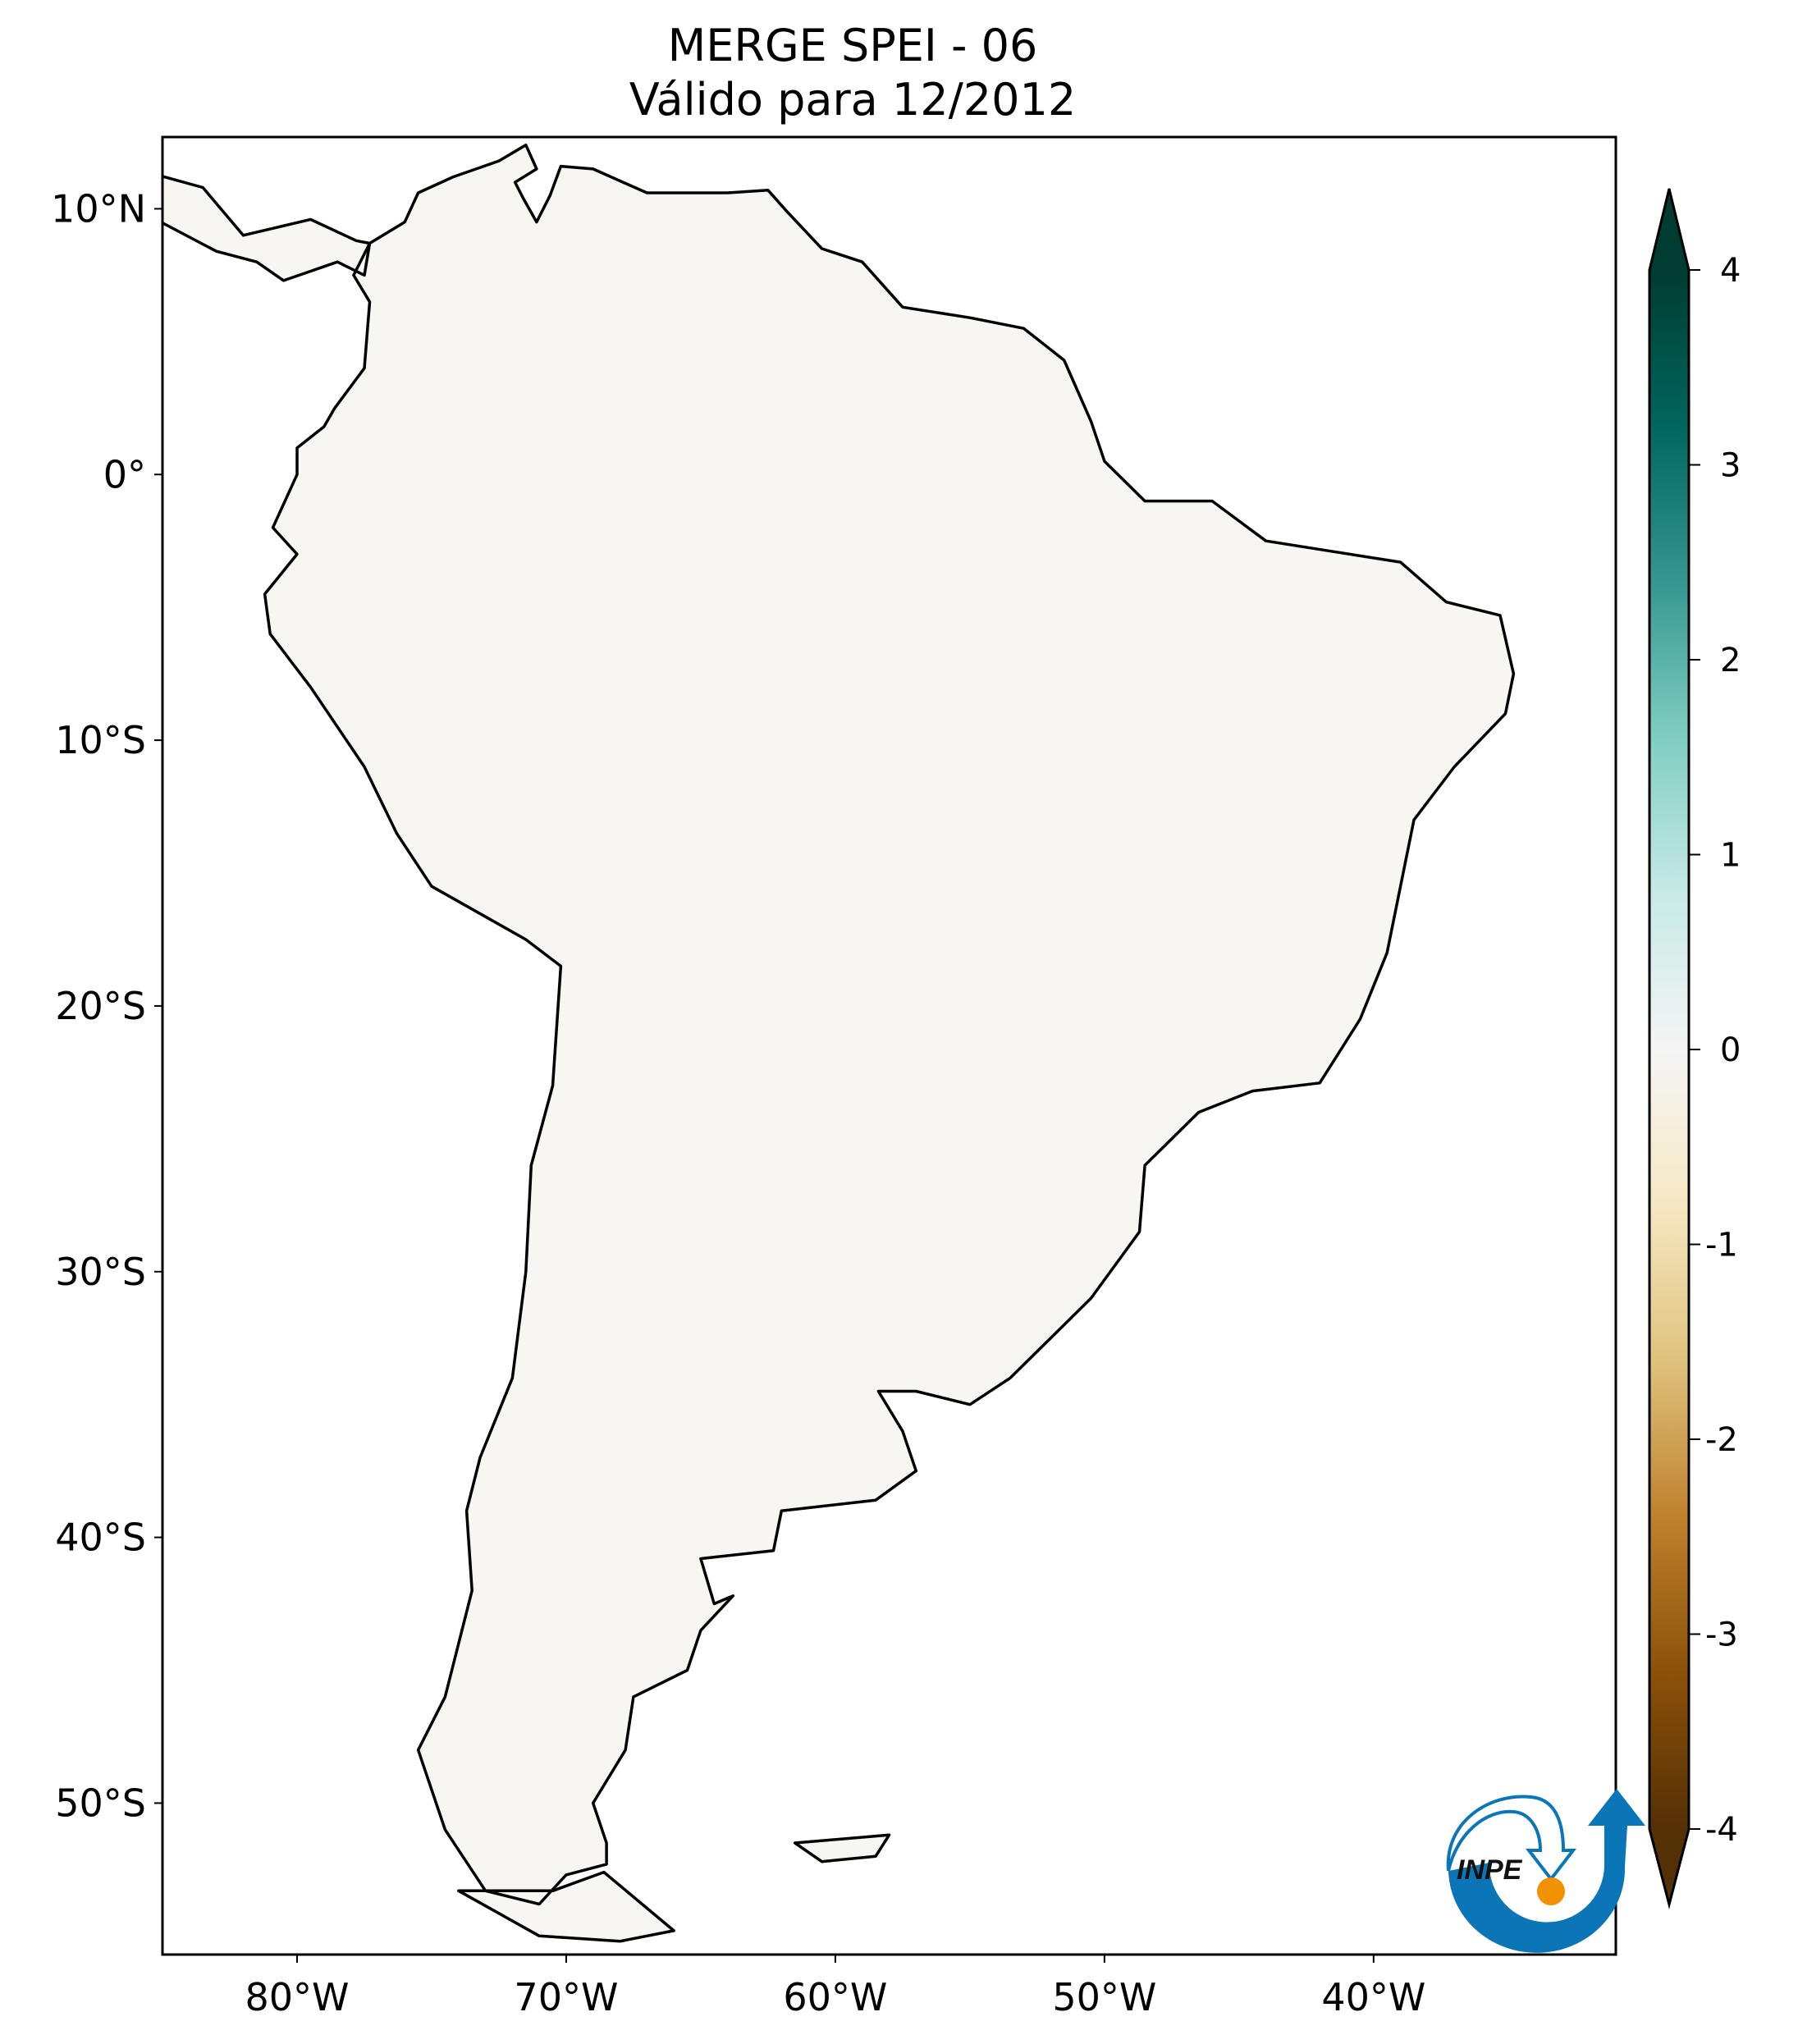 This screenshot has height=2044, width=1798. What do you see at coordinates (98, 208) in the screenshot?
I see `lat-tick-label: 10°N` at bounding box center [98, 208].